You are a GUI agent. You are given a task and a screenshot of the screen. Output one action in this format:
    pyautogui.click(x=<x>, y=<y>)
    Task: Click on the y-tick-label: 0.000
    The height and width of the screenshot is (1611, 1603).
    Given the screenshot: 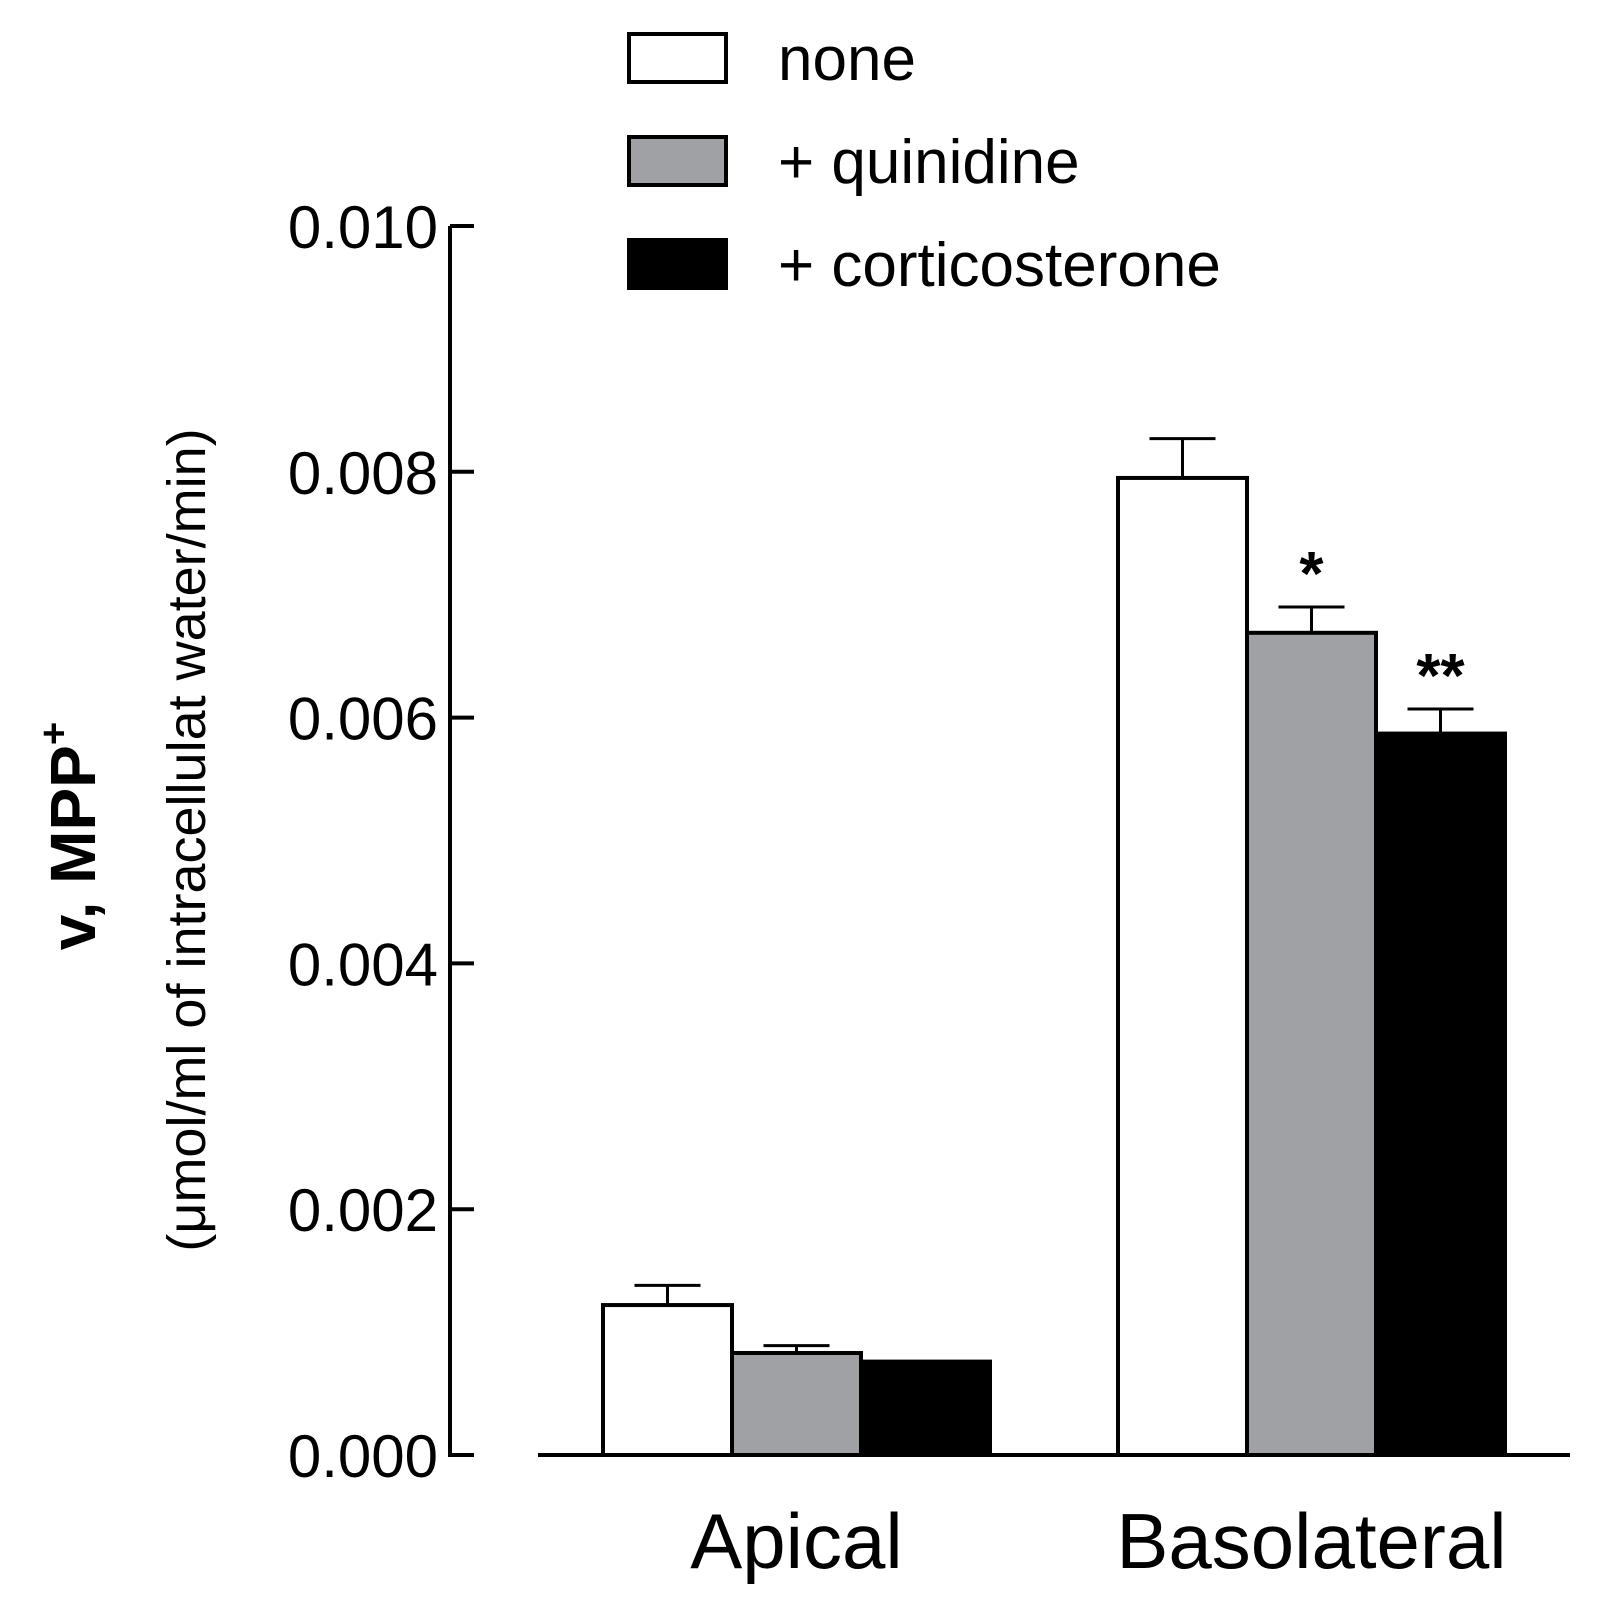 What is the action you would take?
    pyautogui.click(x=363, y=1456)
    